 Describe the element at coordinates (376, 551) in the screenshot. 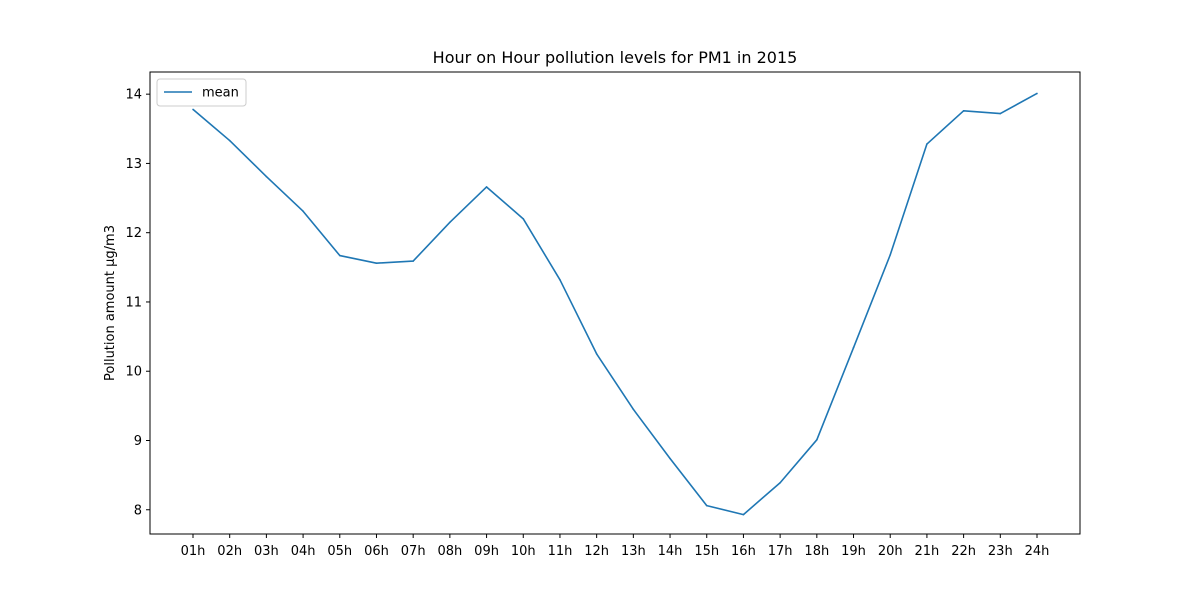

I see `x-tick-label: 06h` at that location.